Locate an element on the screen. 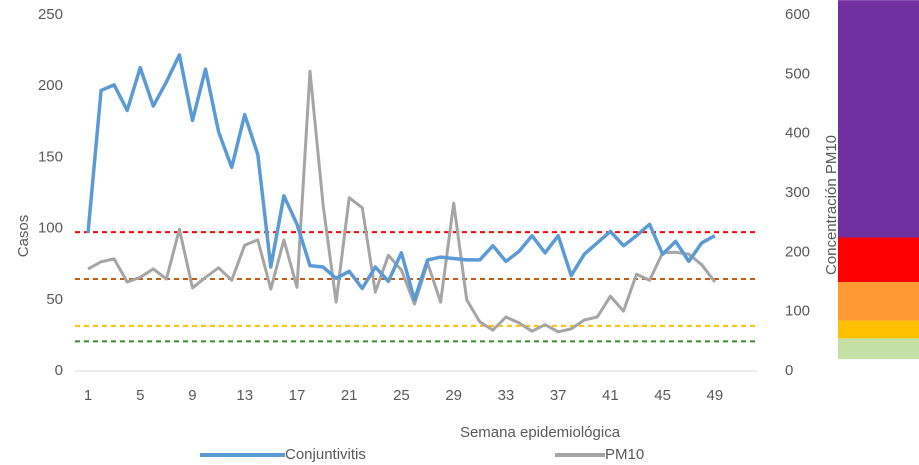  y2-tick-label: 400 is located at coordinates (797, 133).